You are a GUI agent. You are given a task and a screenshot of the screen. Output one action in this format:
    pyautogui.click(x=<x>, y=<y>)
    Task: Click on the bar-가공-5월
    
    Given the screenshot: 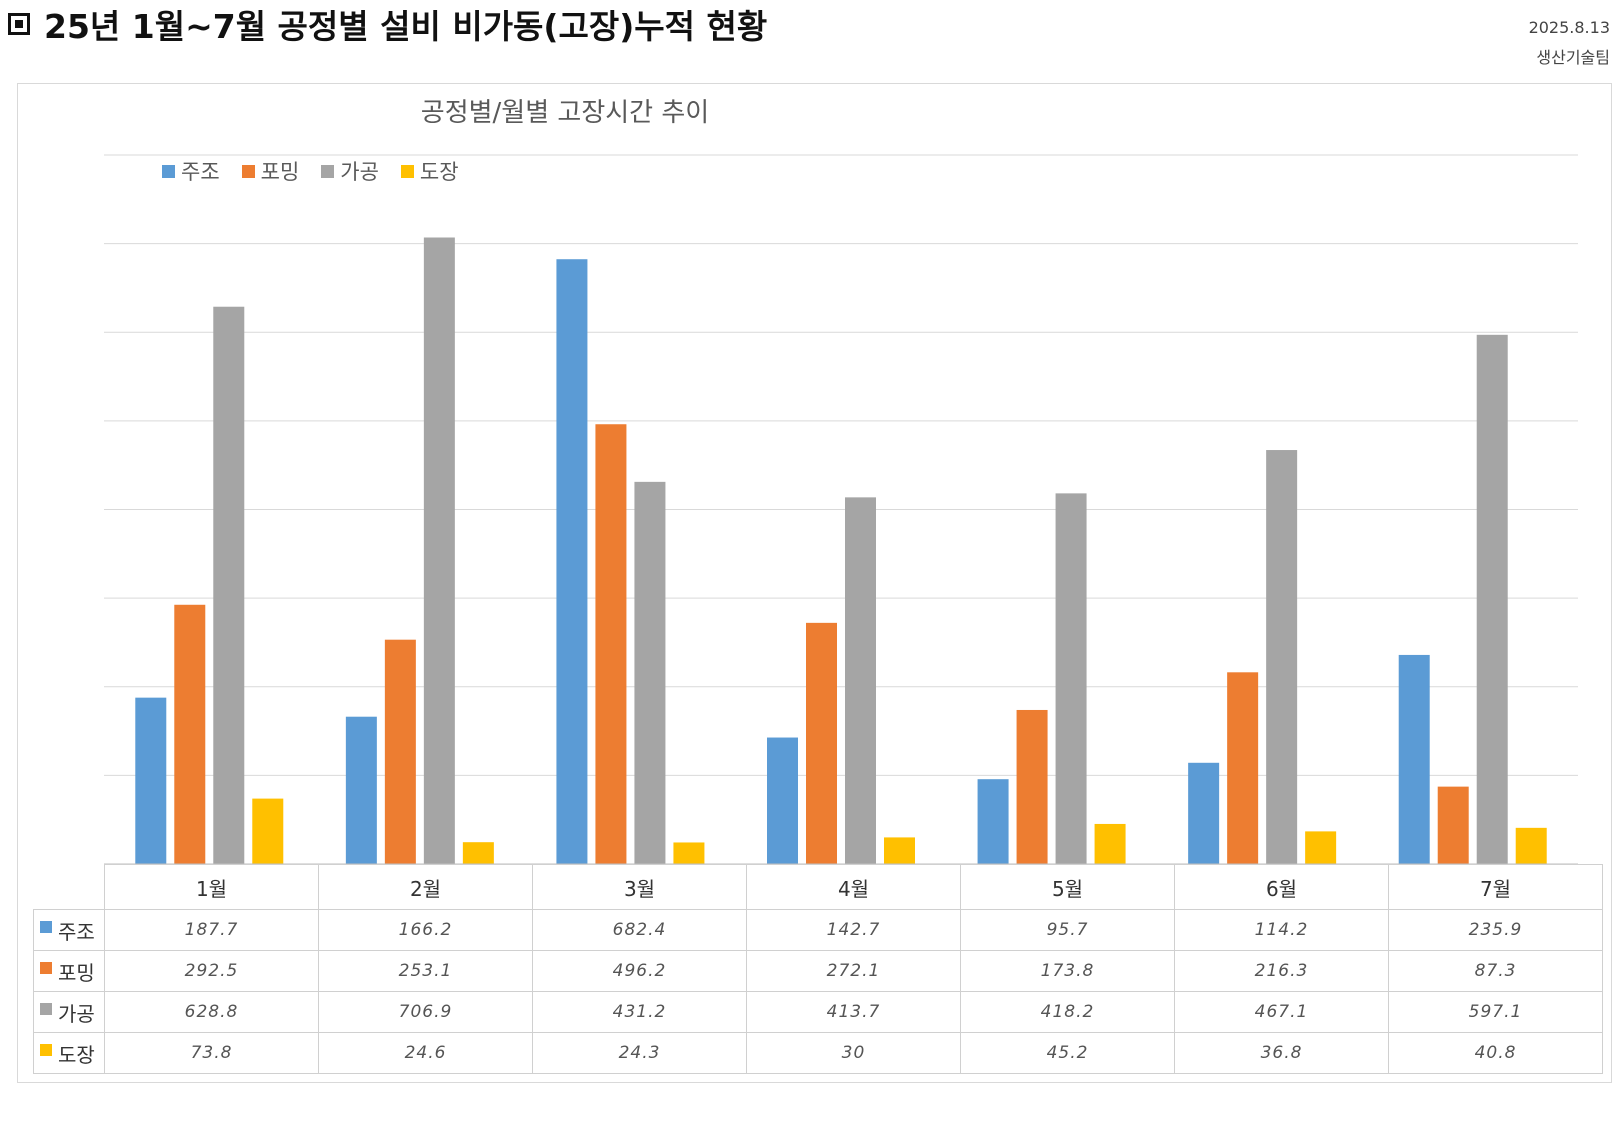 What is the action you would take?
    pyautogui.click(x=1071, y=678)
    